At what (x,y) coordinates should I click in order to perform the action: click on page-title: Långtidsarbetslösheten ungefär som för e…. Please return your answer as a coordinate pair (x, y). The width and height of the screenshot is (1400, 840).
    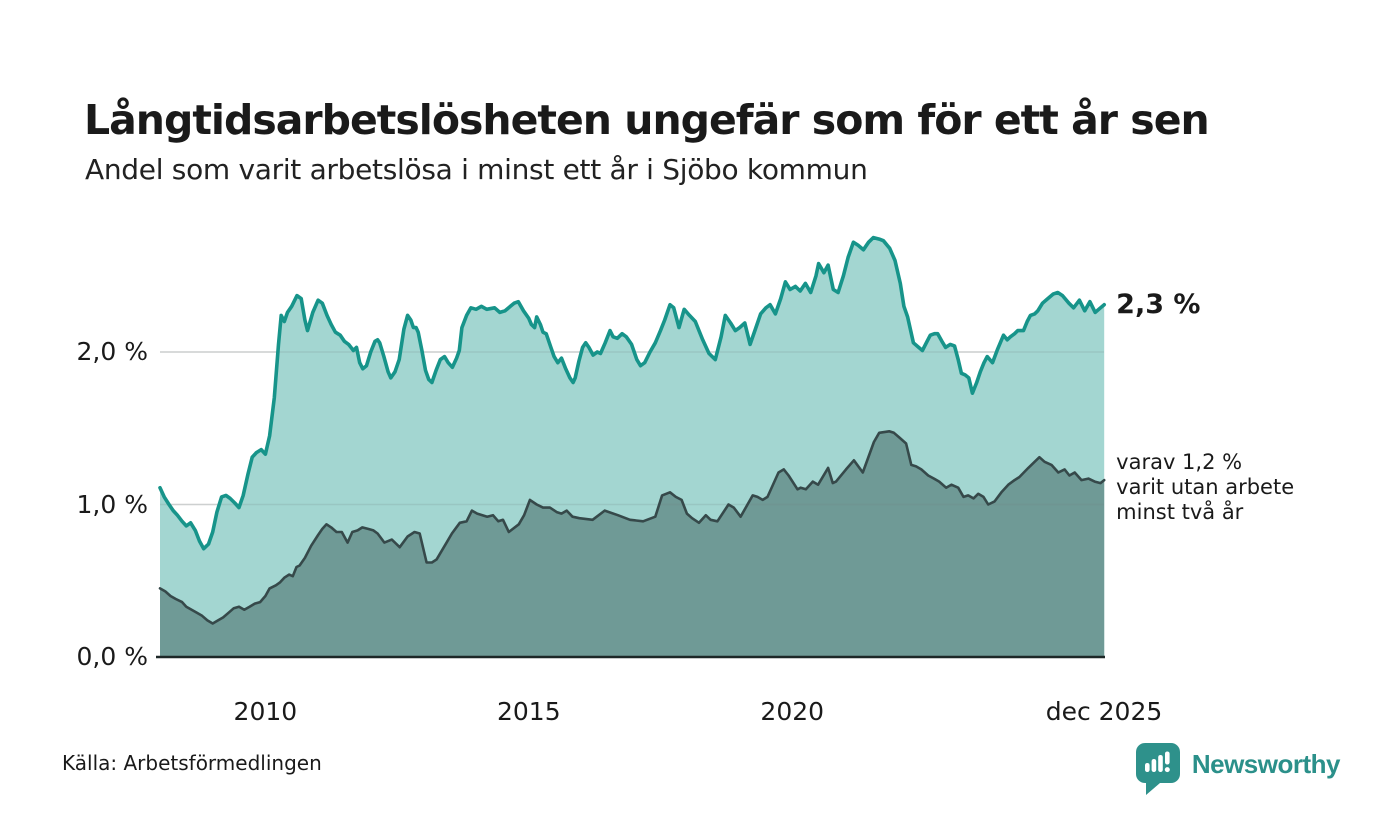
    Looking at the image, I should click on (647, 120).